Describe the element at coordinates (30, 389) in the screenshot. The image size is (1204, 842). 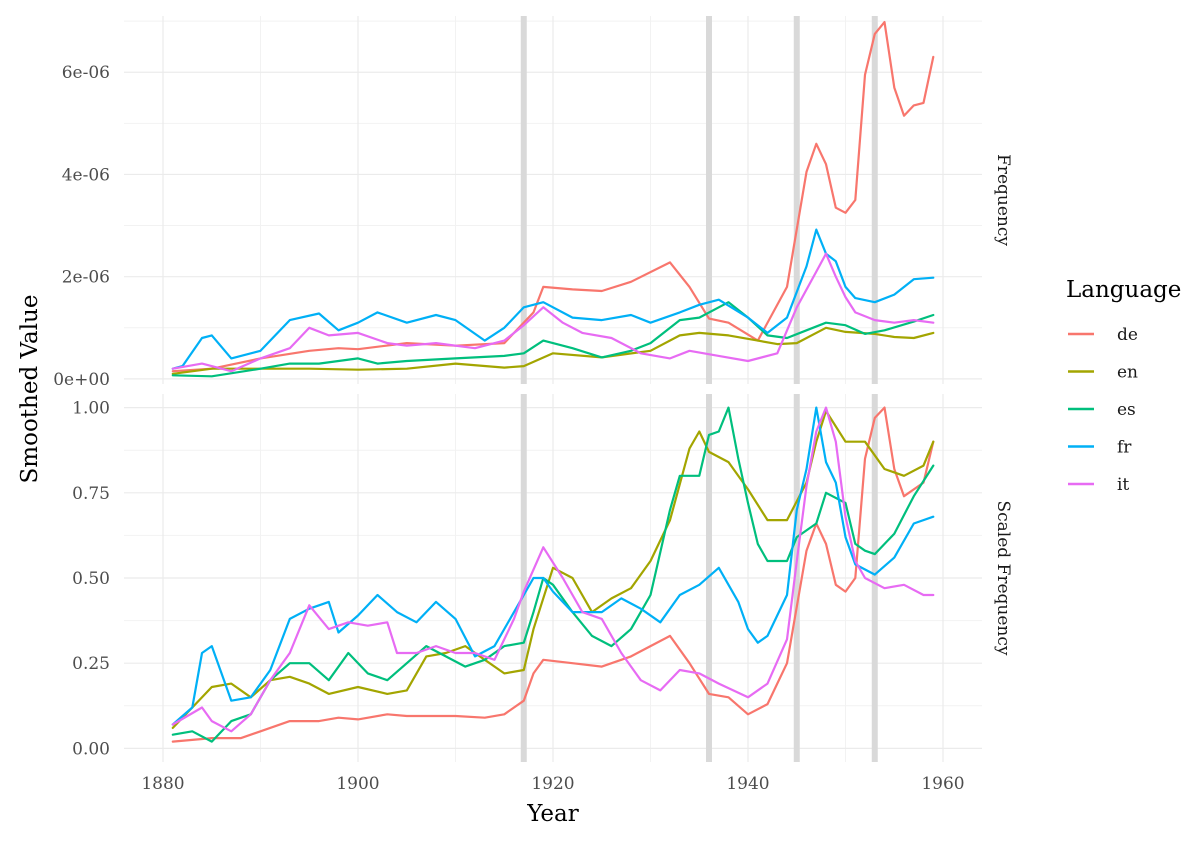
I see `y-axis-title: Smoothed Value` at that location.